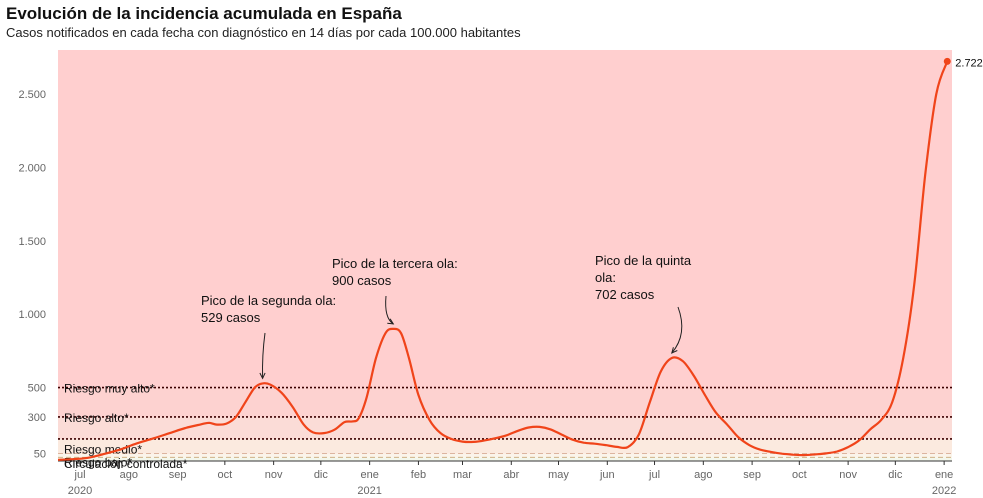 The width and height of the screenshot is (983, 498). I want to click on x-tick-label-16: nov, so click(848, 475).